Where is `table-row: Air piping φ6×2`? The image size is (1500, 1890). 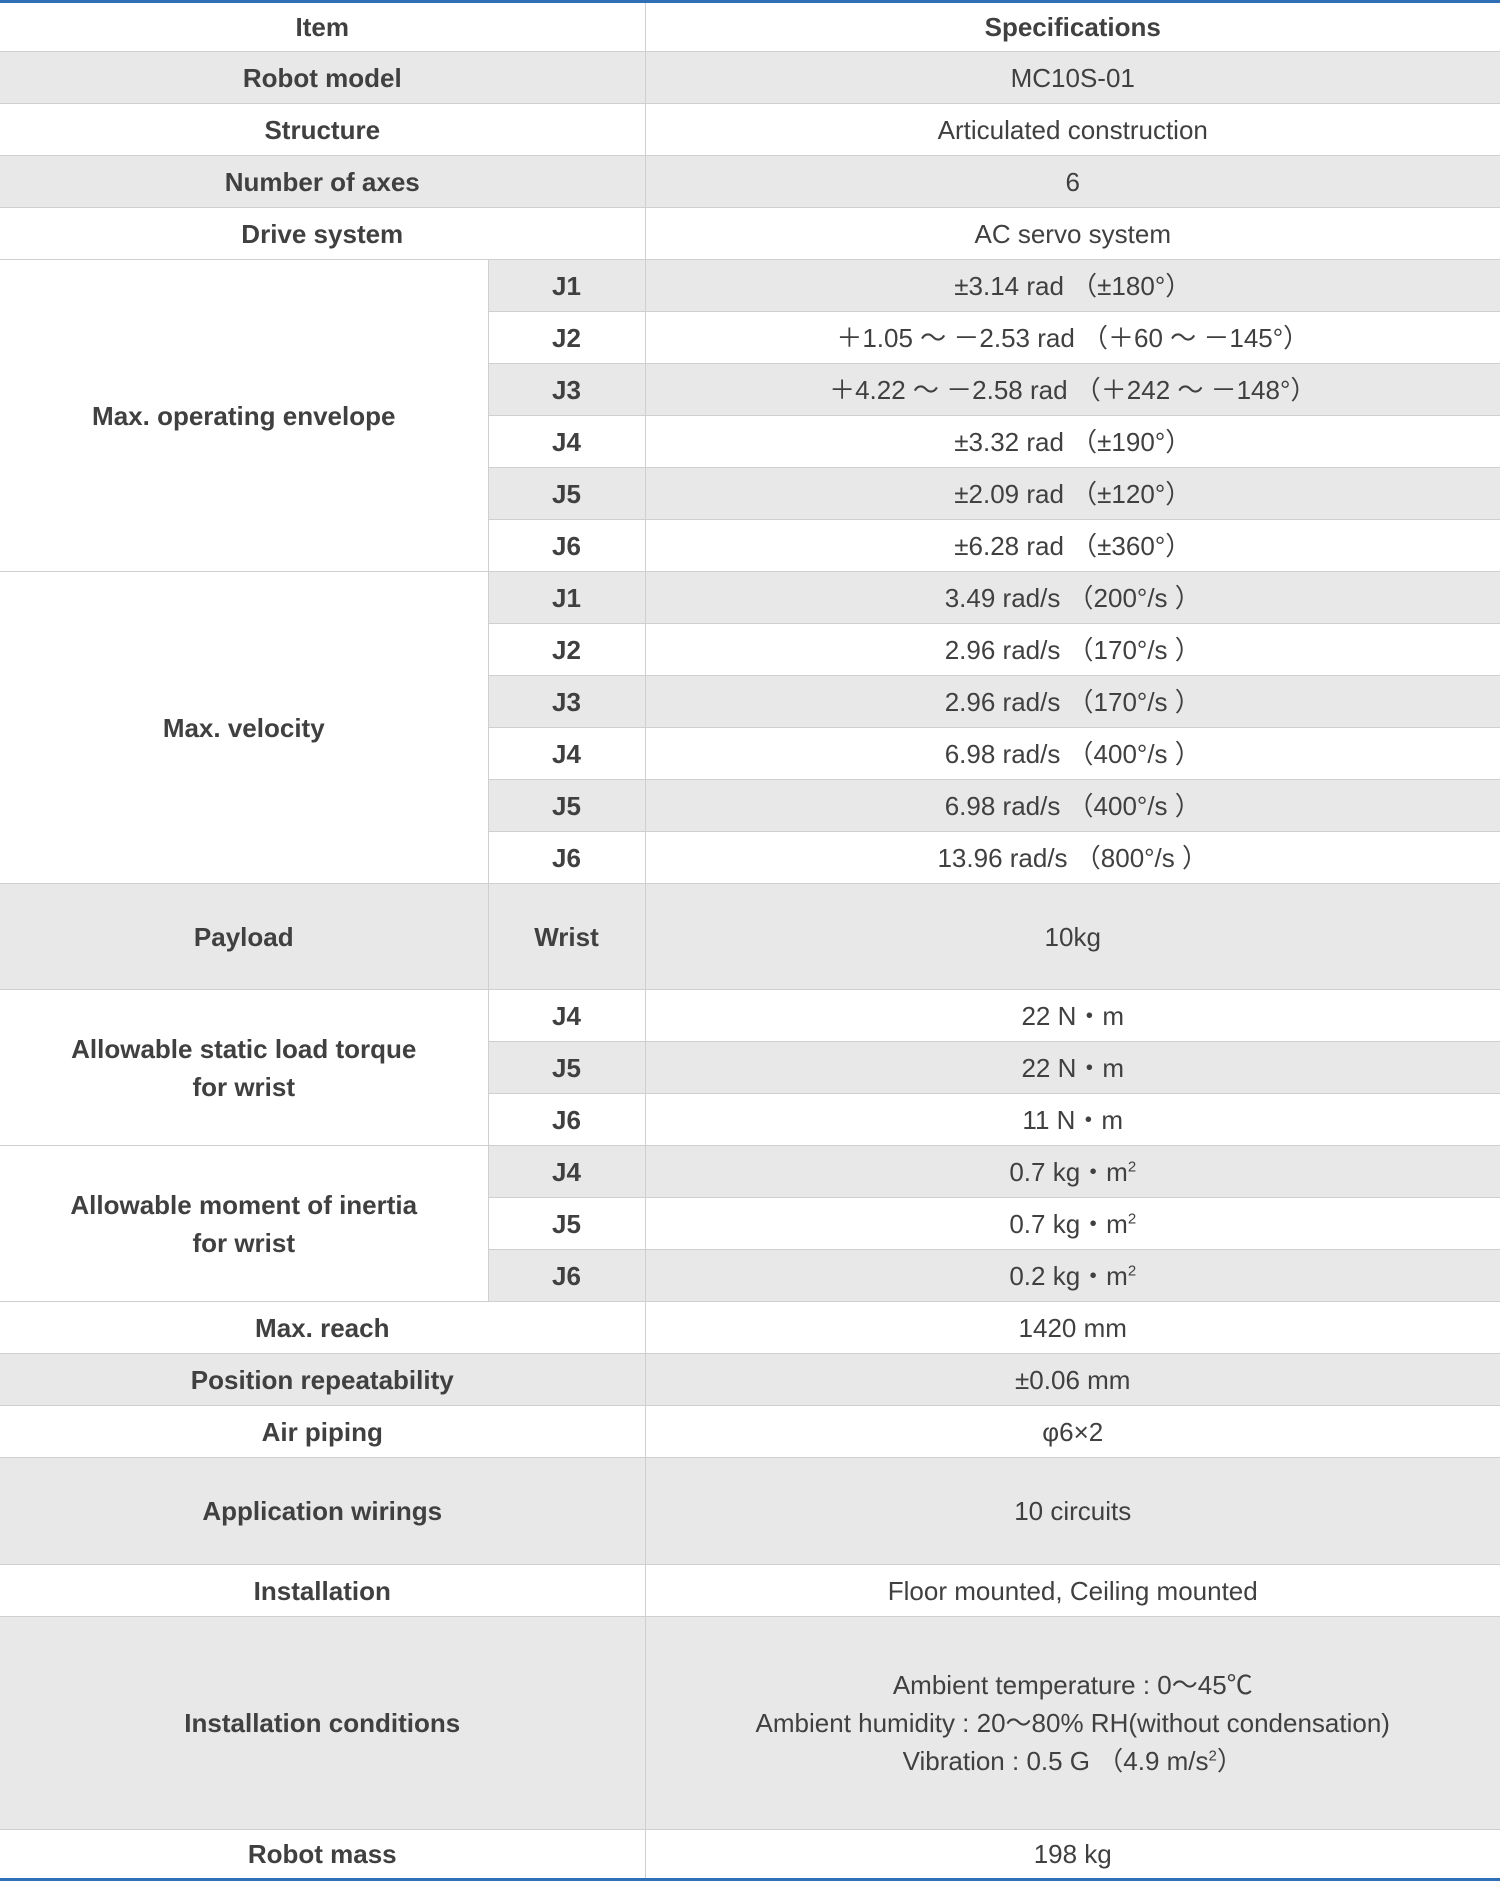 table-row: Air piping φ6×2 is located at coordinates (750, 1431).